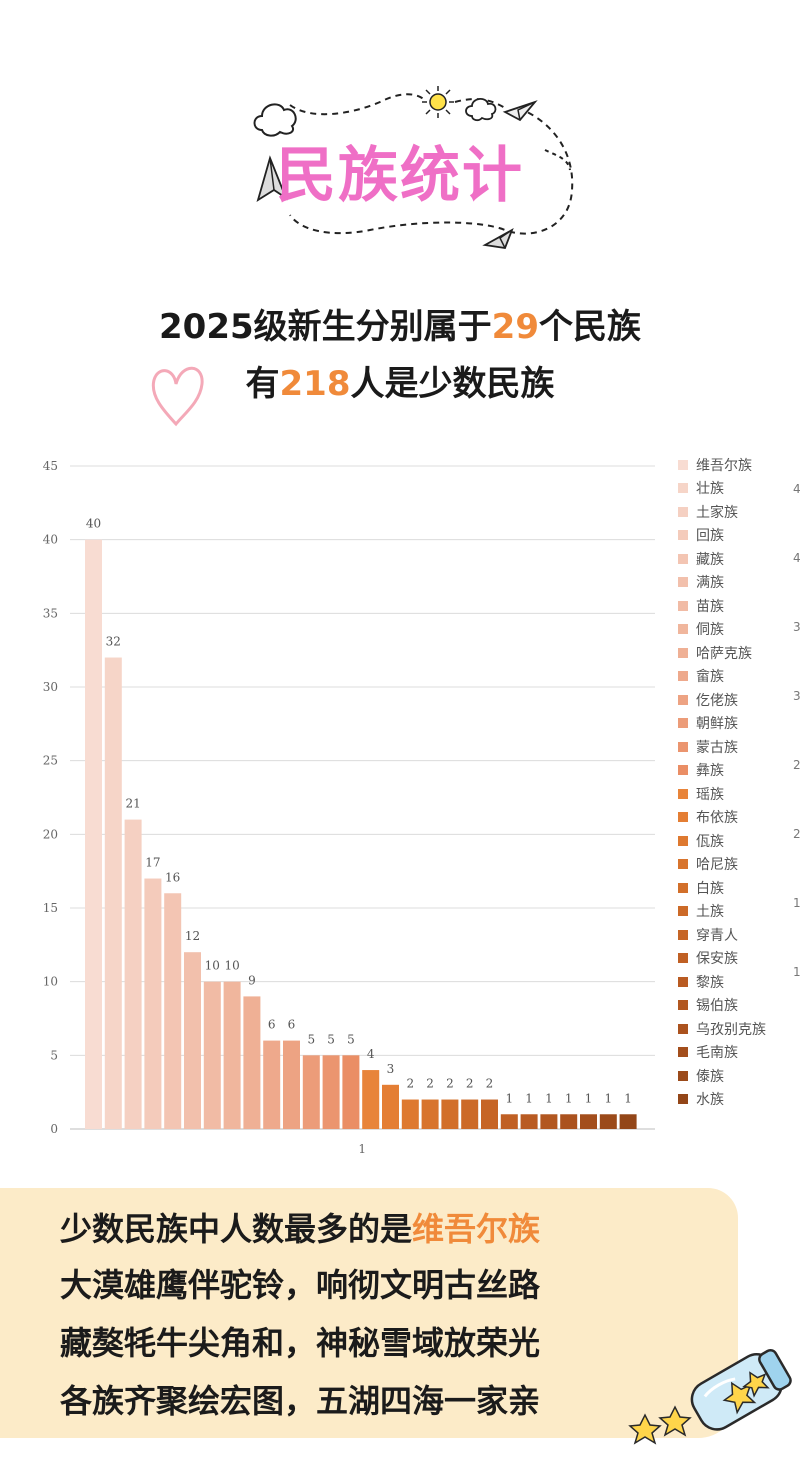 Image resolution: width=800 pixels, height=1461 pixels. I want to click on cut-tick: 3, so click(796, 696).